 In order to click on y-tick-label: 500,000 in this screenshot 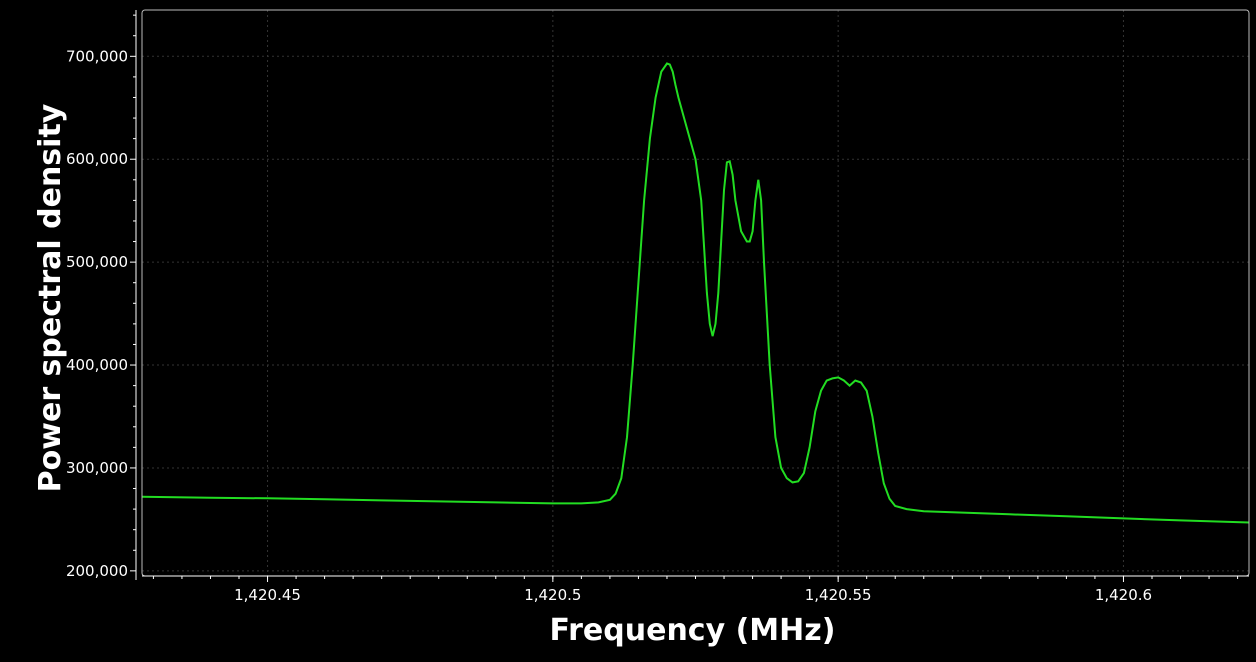, I will do `click(97, 262)`.